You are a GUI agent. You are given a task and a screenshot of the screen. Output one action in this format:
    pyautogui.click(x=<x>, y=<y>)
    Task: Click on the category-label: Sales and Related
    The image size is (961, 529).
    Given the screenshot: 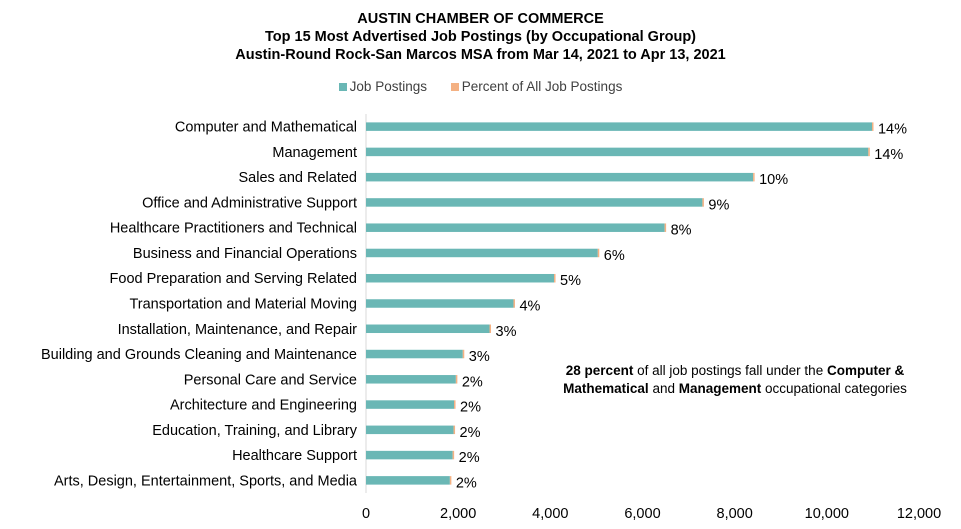 What is the action you would take?
    pyautogui.click(x=298, y=178)
    